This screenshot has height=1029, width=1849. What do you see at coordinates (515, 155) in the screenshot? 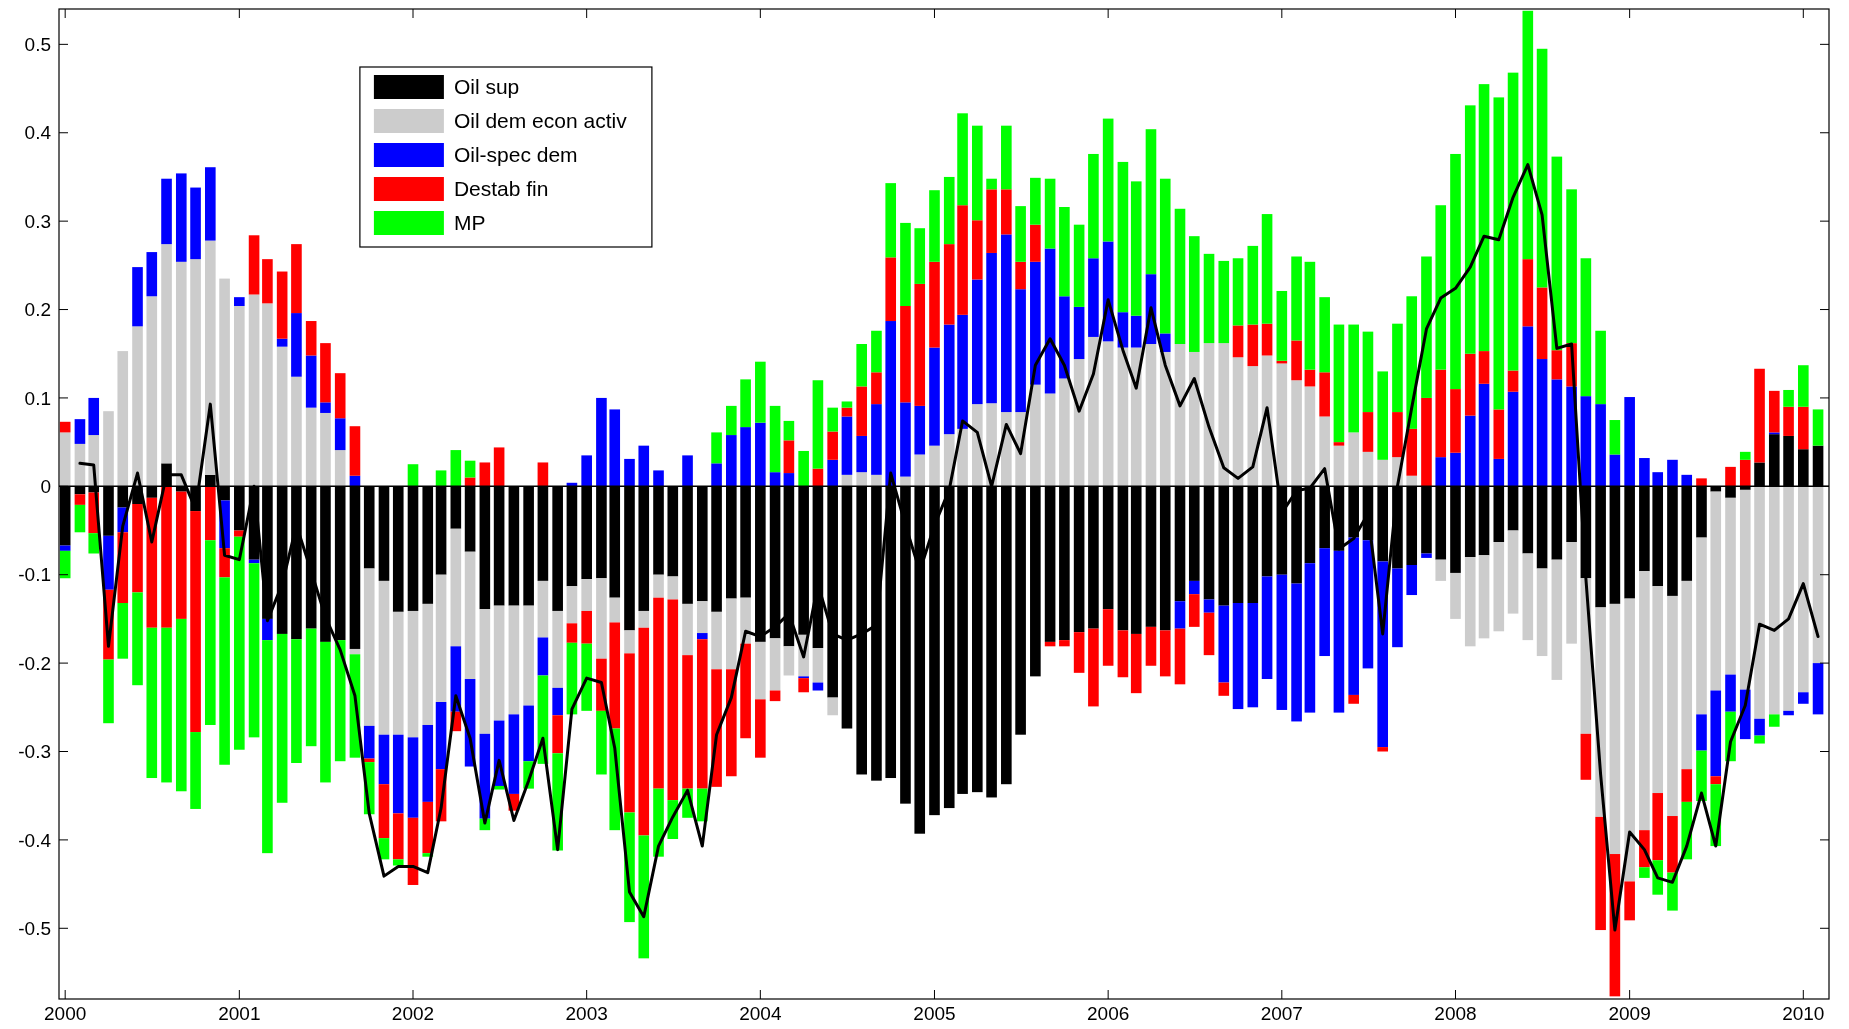
I see `legend-label: Oil-spec dem` at bounding box center [515, 155].